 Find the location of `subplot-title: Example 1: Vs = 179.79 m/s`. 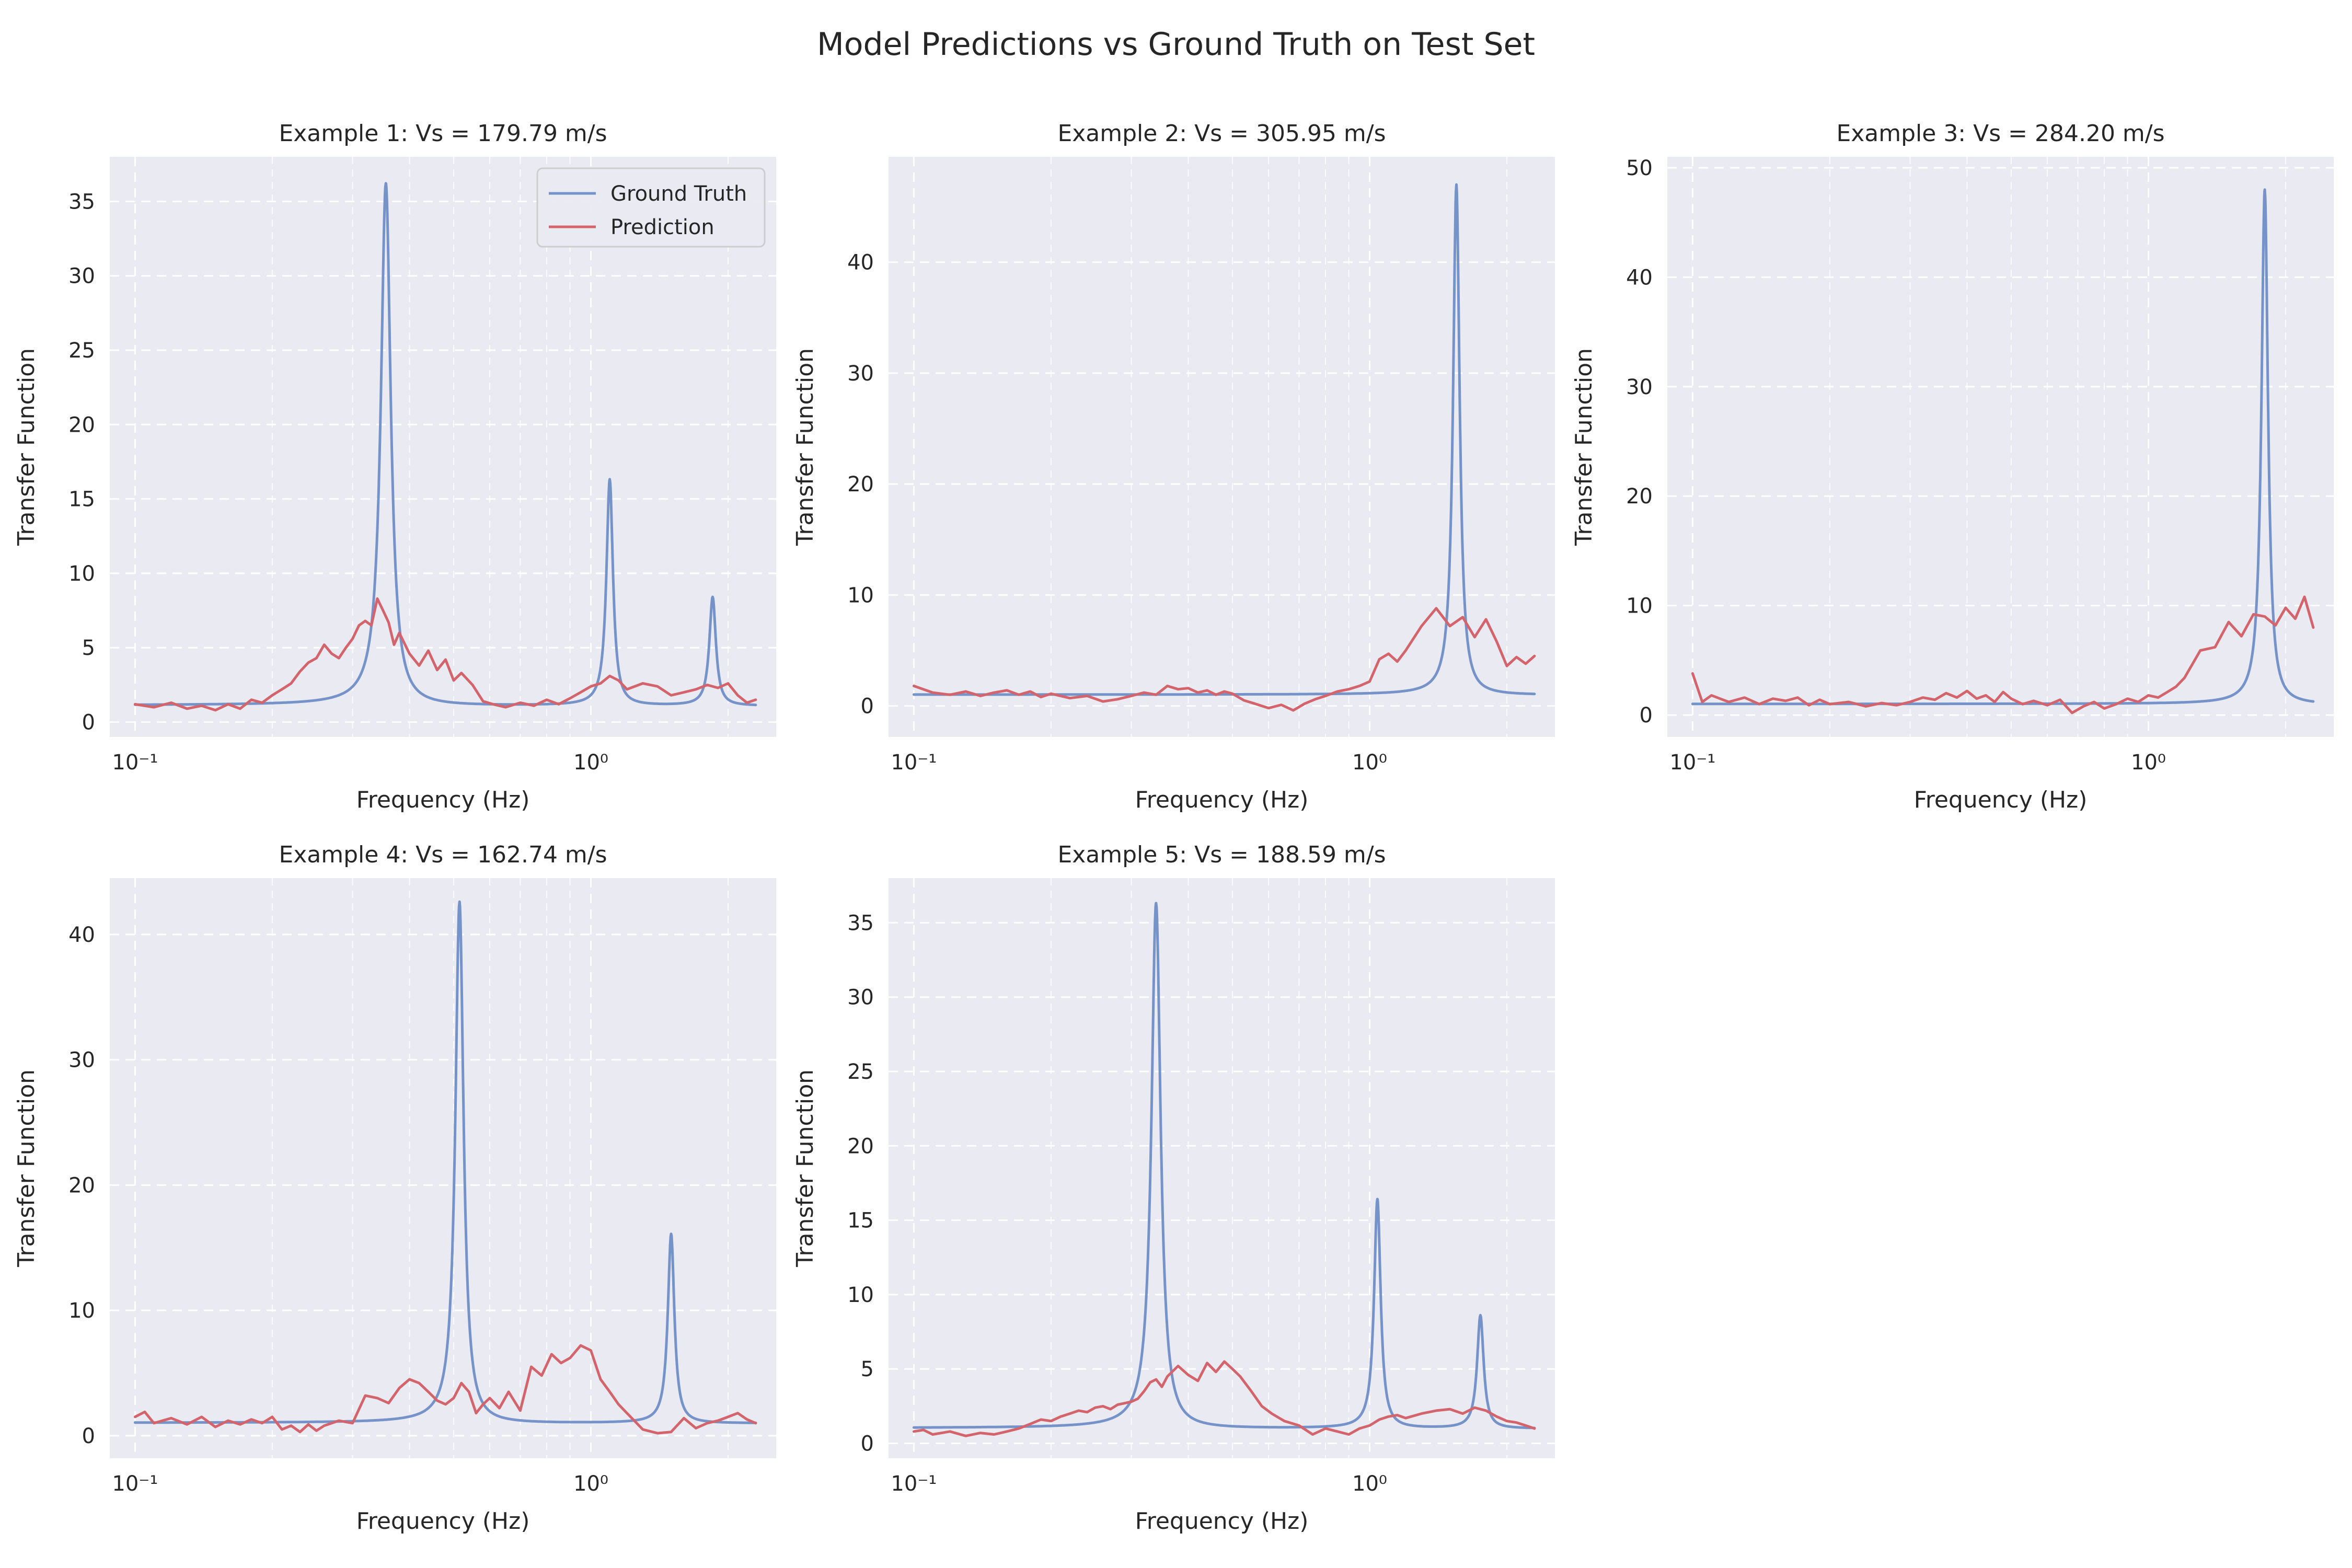

subplot-title: Example 1: Vs = 179.79 m/s is located at coordinates (443, 133).